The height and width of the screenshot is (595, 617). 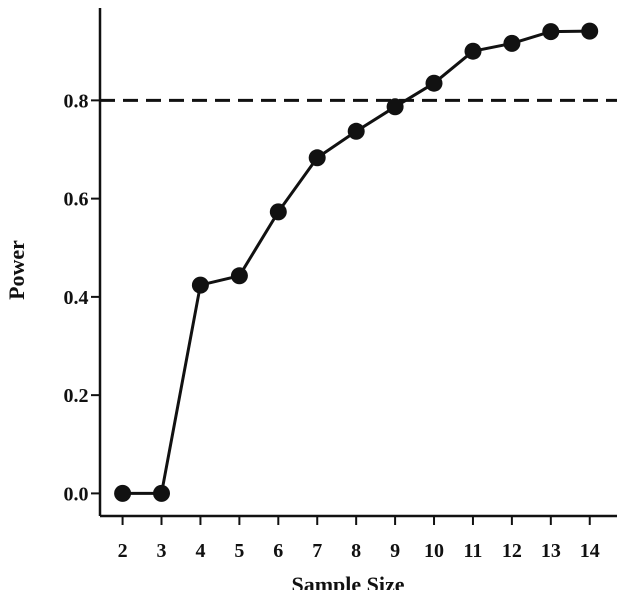 I want to click on x-tick-label-13: 13, so click(x=551, y=551).